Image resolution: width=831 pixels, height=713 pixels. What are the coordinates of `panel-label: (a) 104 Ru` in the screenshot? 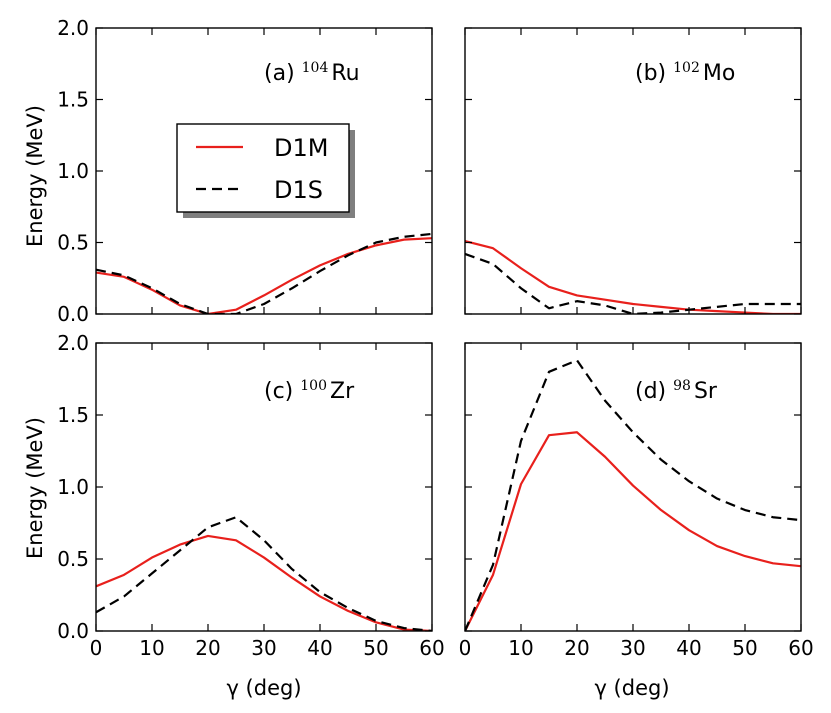 It's located at (312, 73).